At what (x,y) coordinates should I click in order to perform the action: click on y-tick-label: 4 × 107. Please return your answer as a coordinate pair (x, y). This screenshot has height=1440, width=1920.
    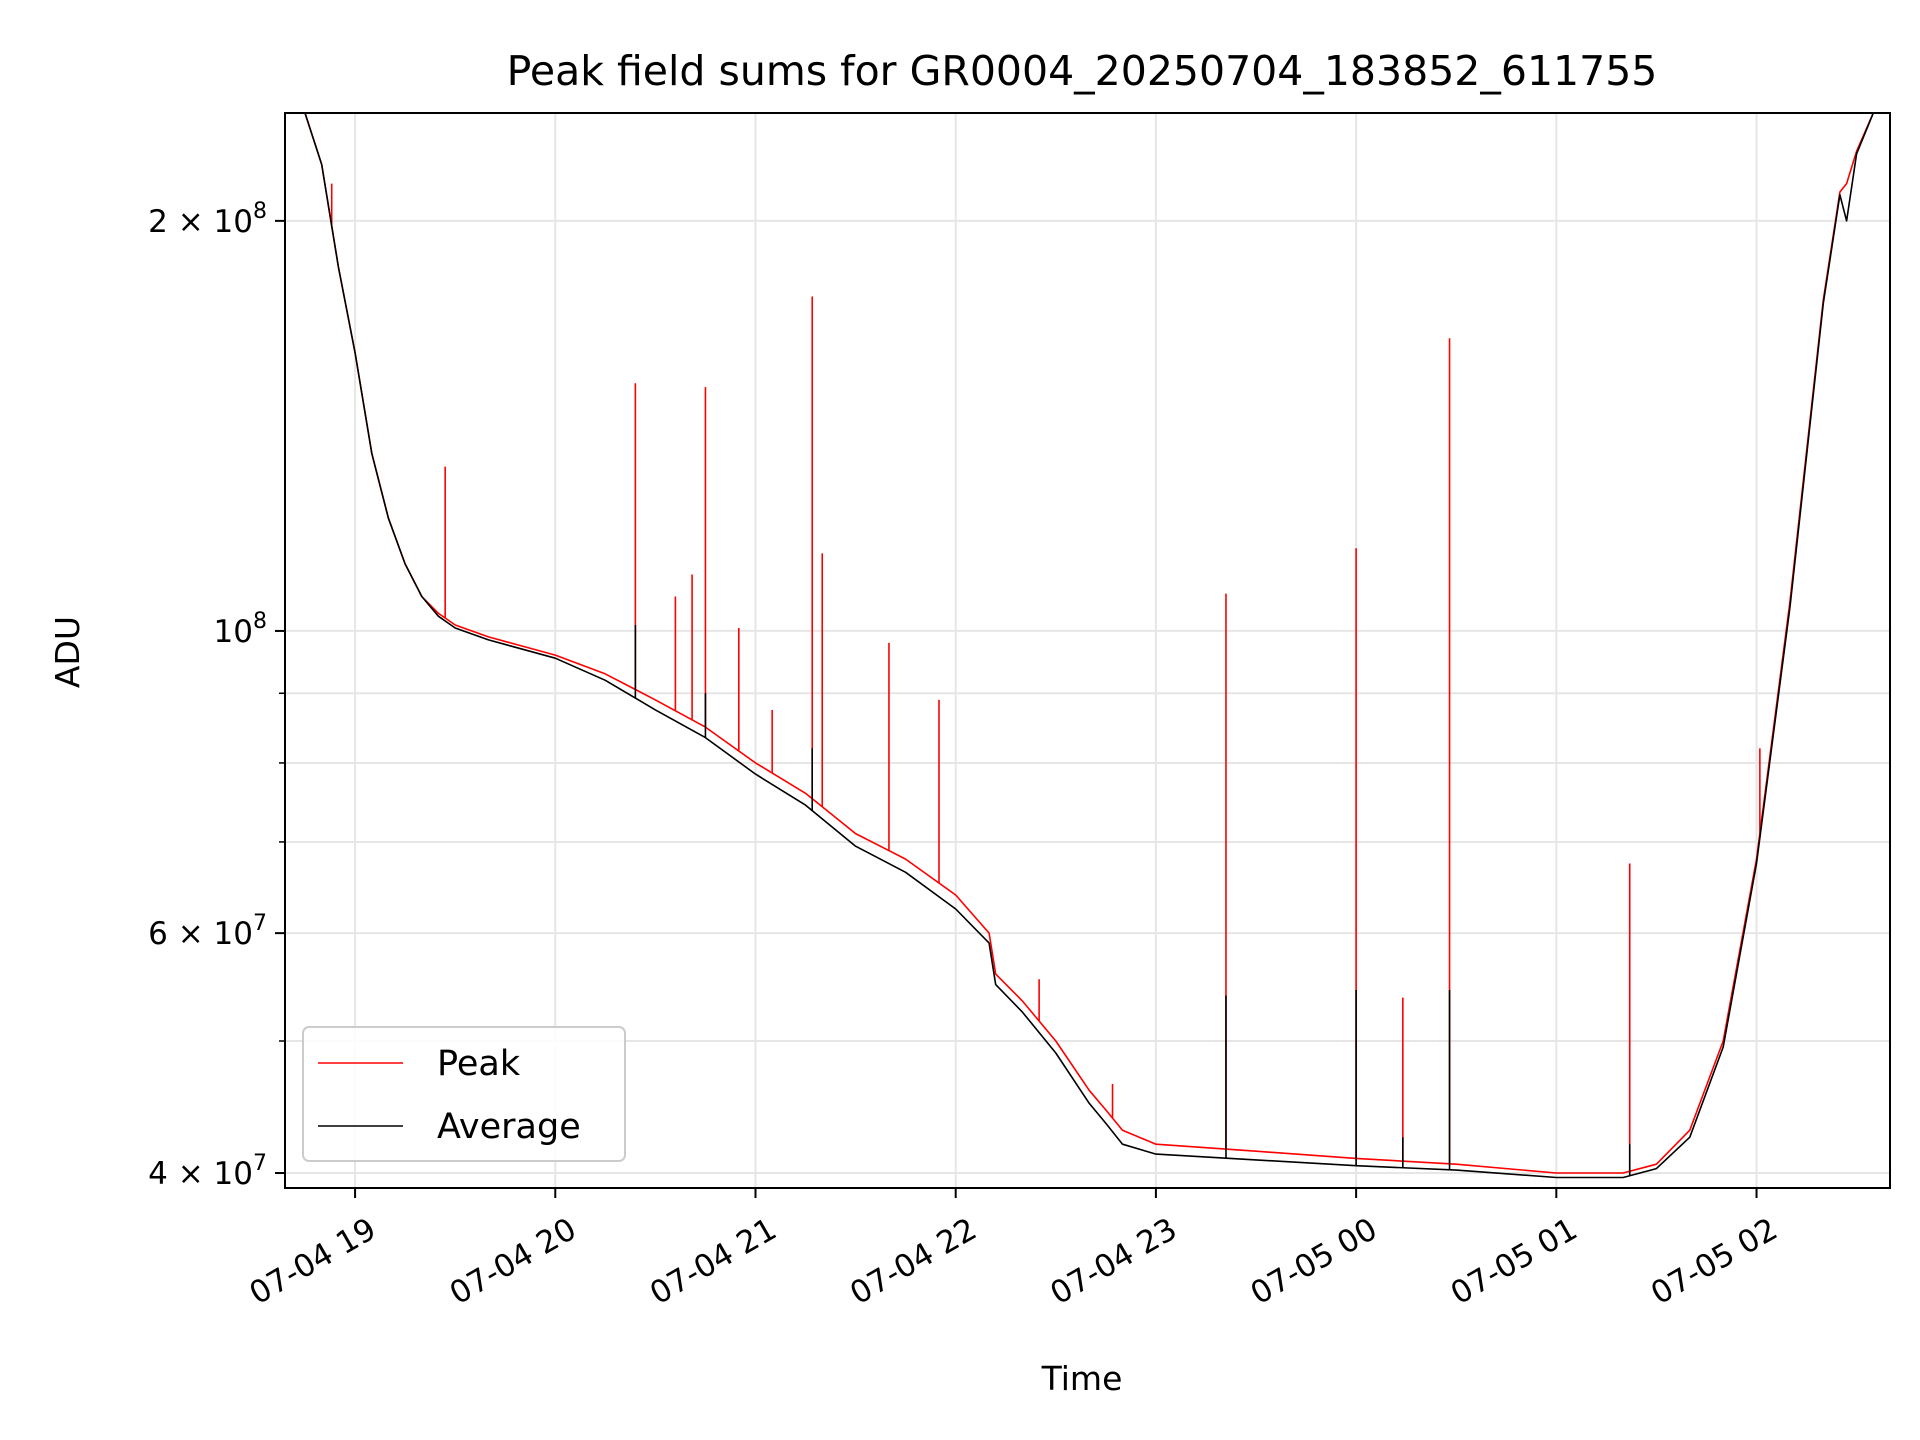
    Looking at the image, I should click on (207, 1171).